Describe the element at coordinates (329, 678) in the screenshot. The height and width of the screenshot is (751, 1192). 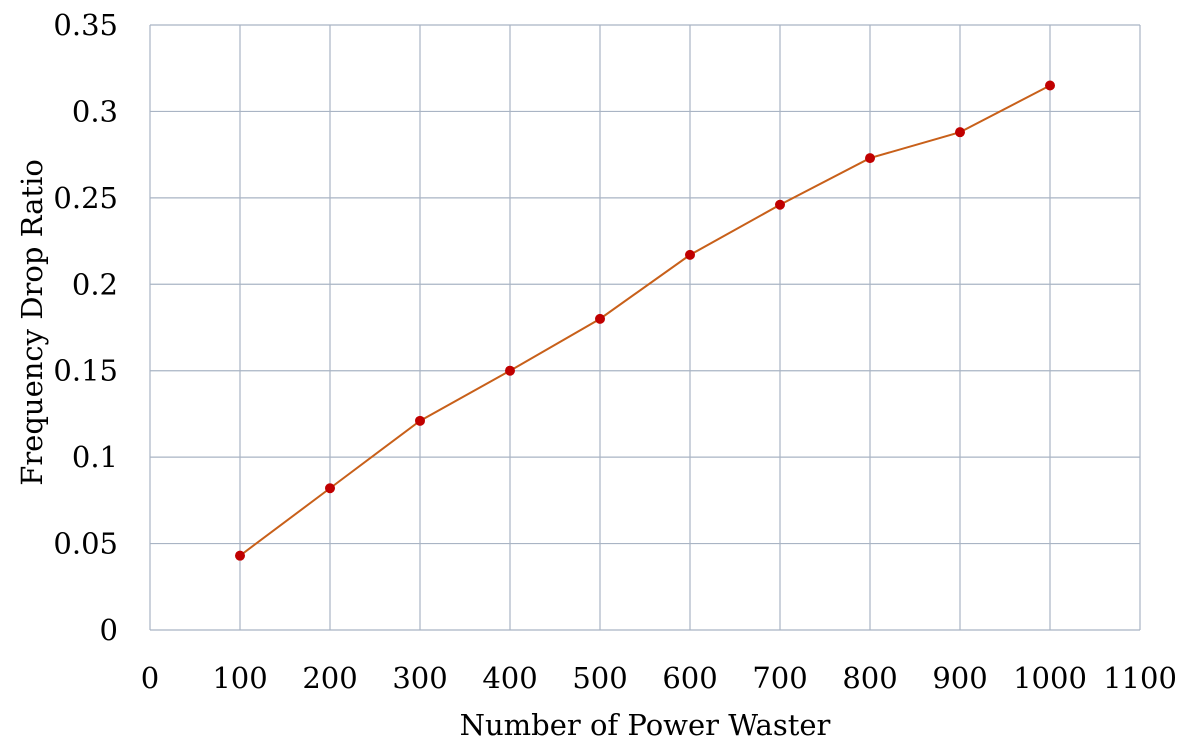
I see `x-tick-label: 200` at that location.